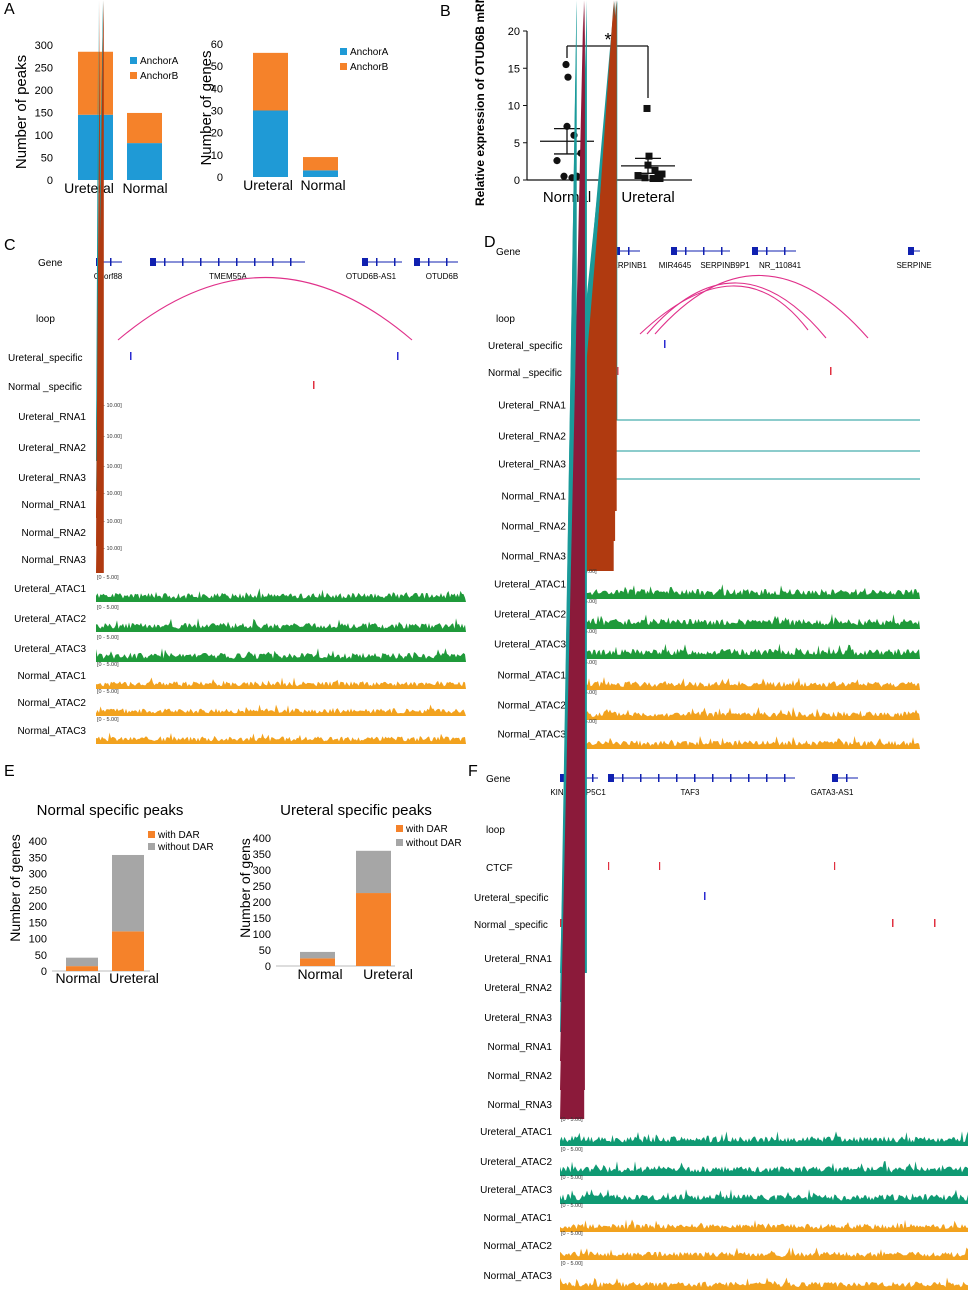 The height and width of the screenshot is (1294, 969). What do you see at coordinates (764, 1225) in the screenshot?
I see `f-track-signal-normal-atac1` at bounding box center [764, 1225].